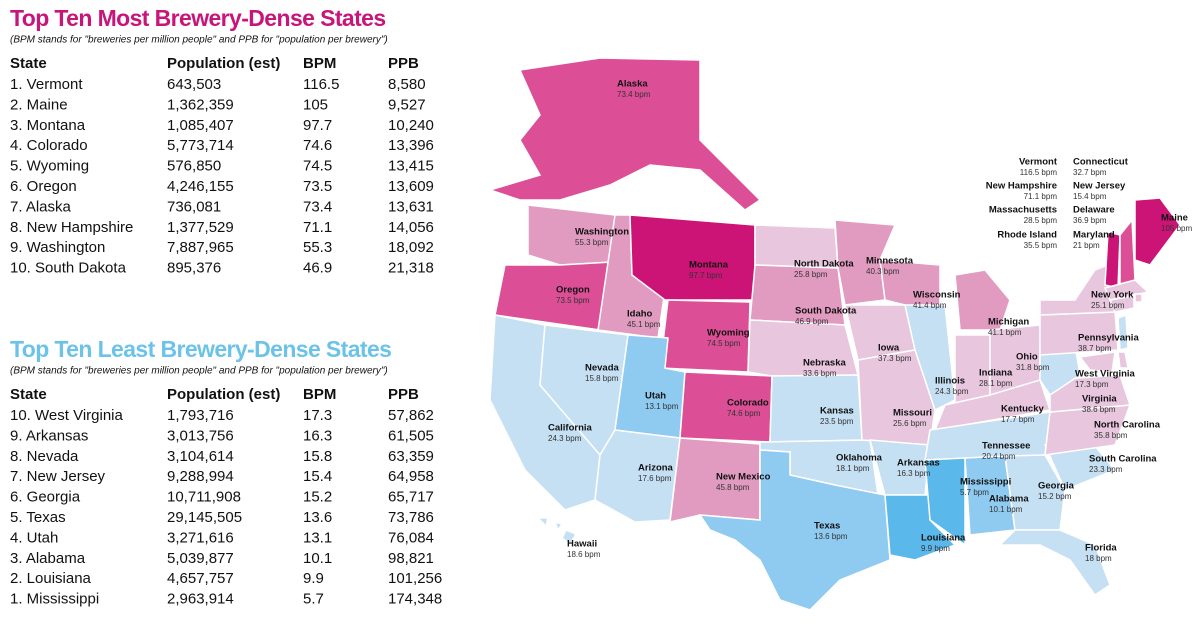 The image size is (1200, 625). I want to click on table-cell: 1,377,529, so click(200, 227).